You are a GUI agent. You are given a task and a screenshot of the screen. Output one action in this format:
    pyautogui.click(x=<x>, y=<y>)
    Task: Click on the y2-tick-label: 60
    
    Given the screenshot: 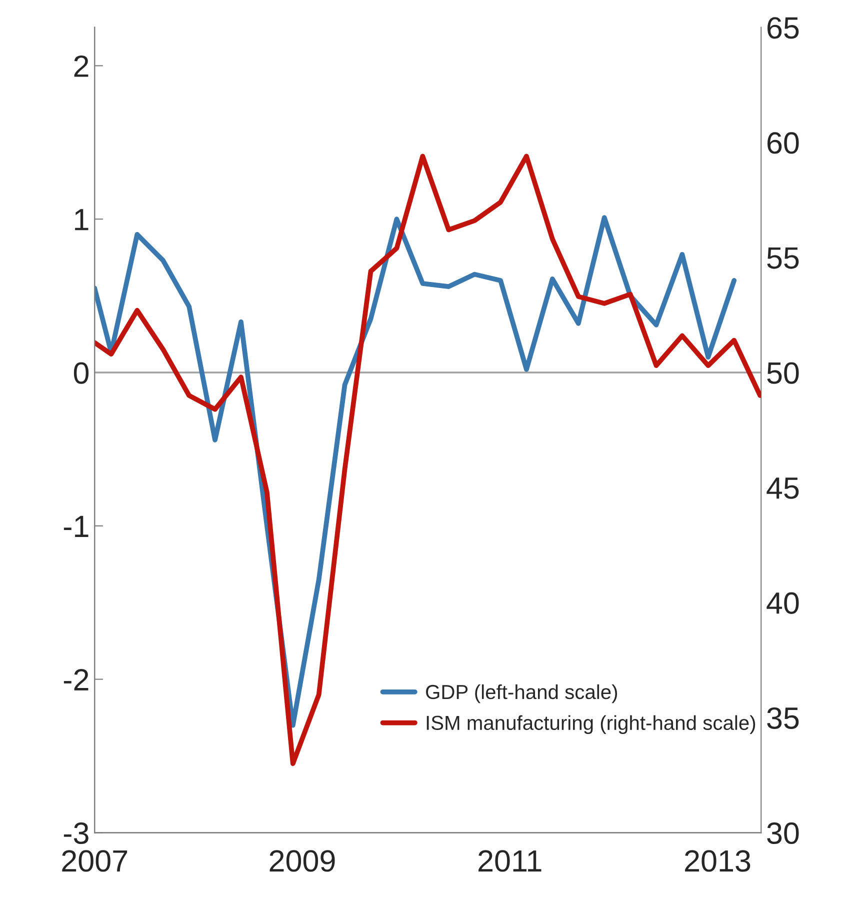 What is the action you would take?
    pyautogui.click(x=783, y=143)
    